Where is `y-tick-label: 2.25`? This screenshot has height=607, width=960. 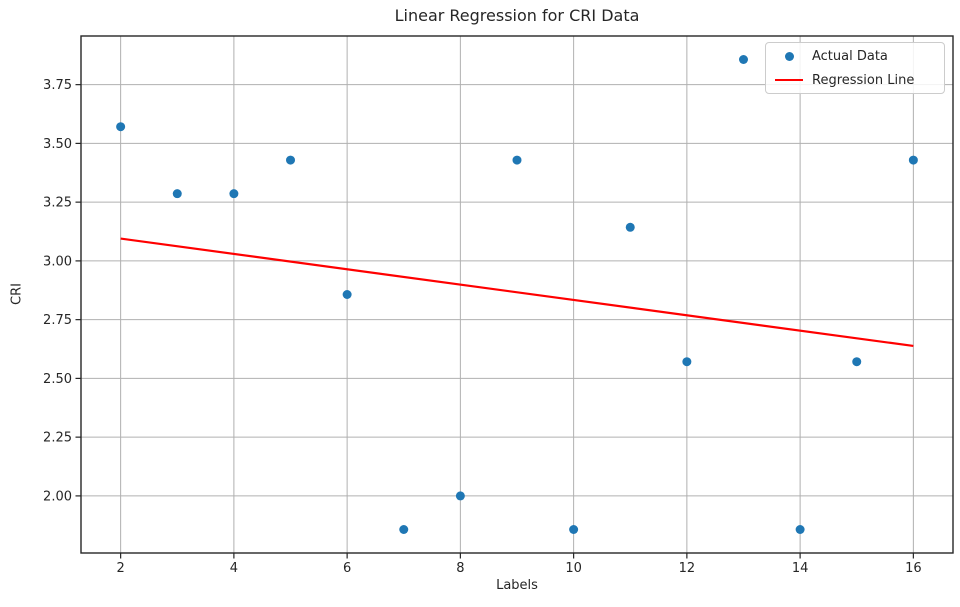 y-tick-label: 2.25 is located at coordinates (57, 438).